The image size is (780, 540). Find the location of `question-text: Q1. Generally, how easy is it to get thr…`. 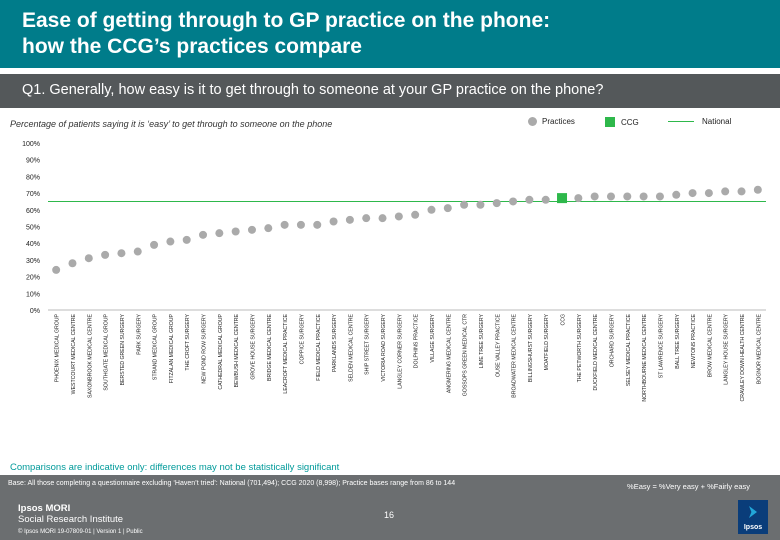

question-text: Q1. Generally, how easy is it to get thr… is located at coordinates (313, 90).